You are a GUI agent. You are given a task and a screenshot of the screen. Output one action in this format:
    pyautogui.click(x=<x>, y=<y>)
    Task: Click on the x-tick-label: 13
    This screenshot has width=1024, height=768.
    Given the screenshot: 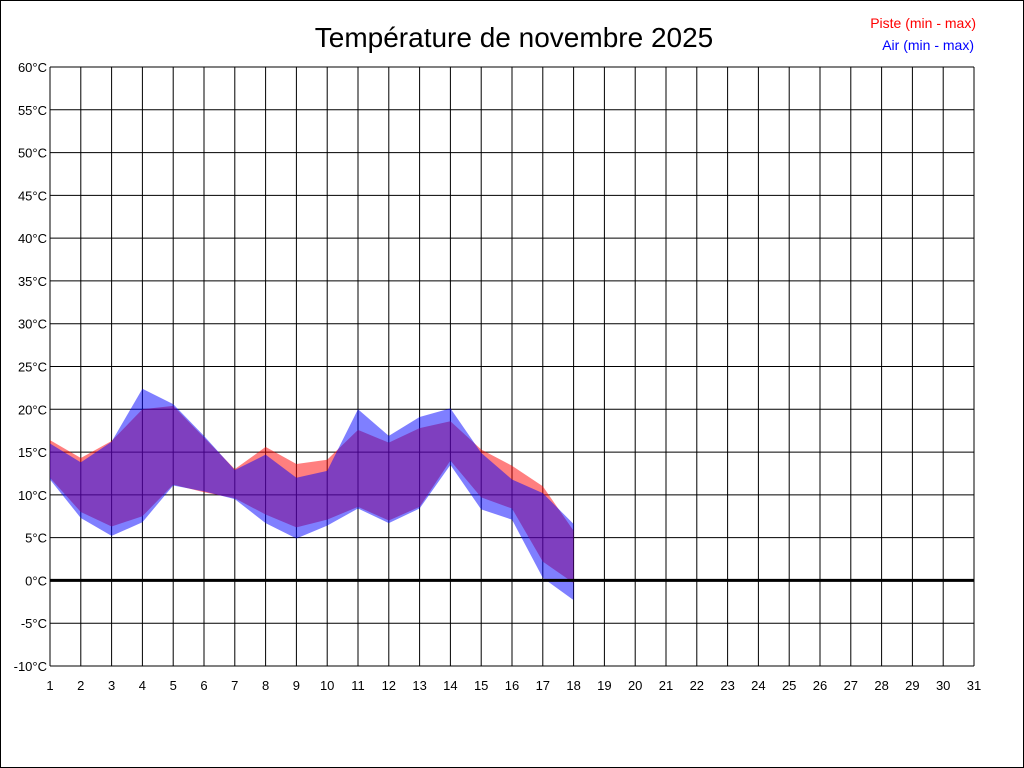 What is the action you would take?
    pyautogui.click(x=419, y=685)
    